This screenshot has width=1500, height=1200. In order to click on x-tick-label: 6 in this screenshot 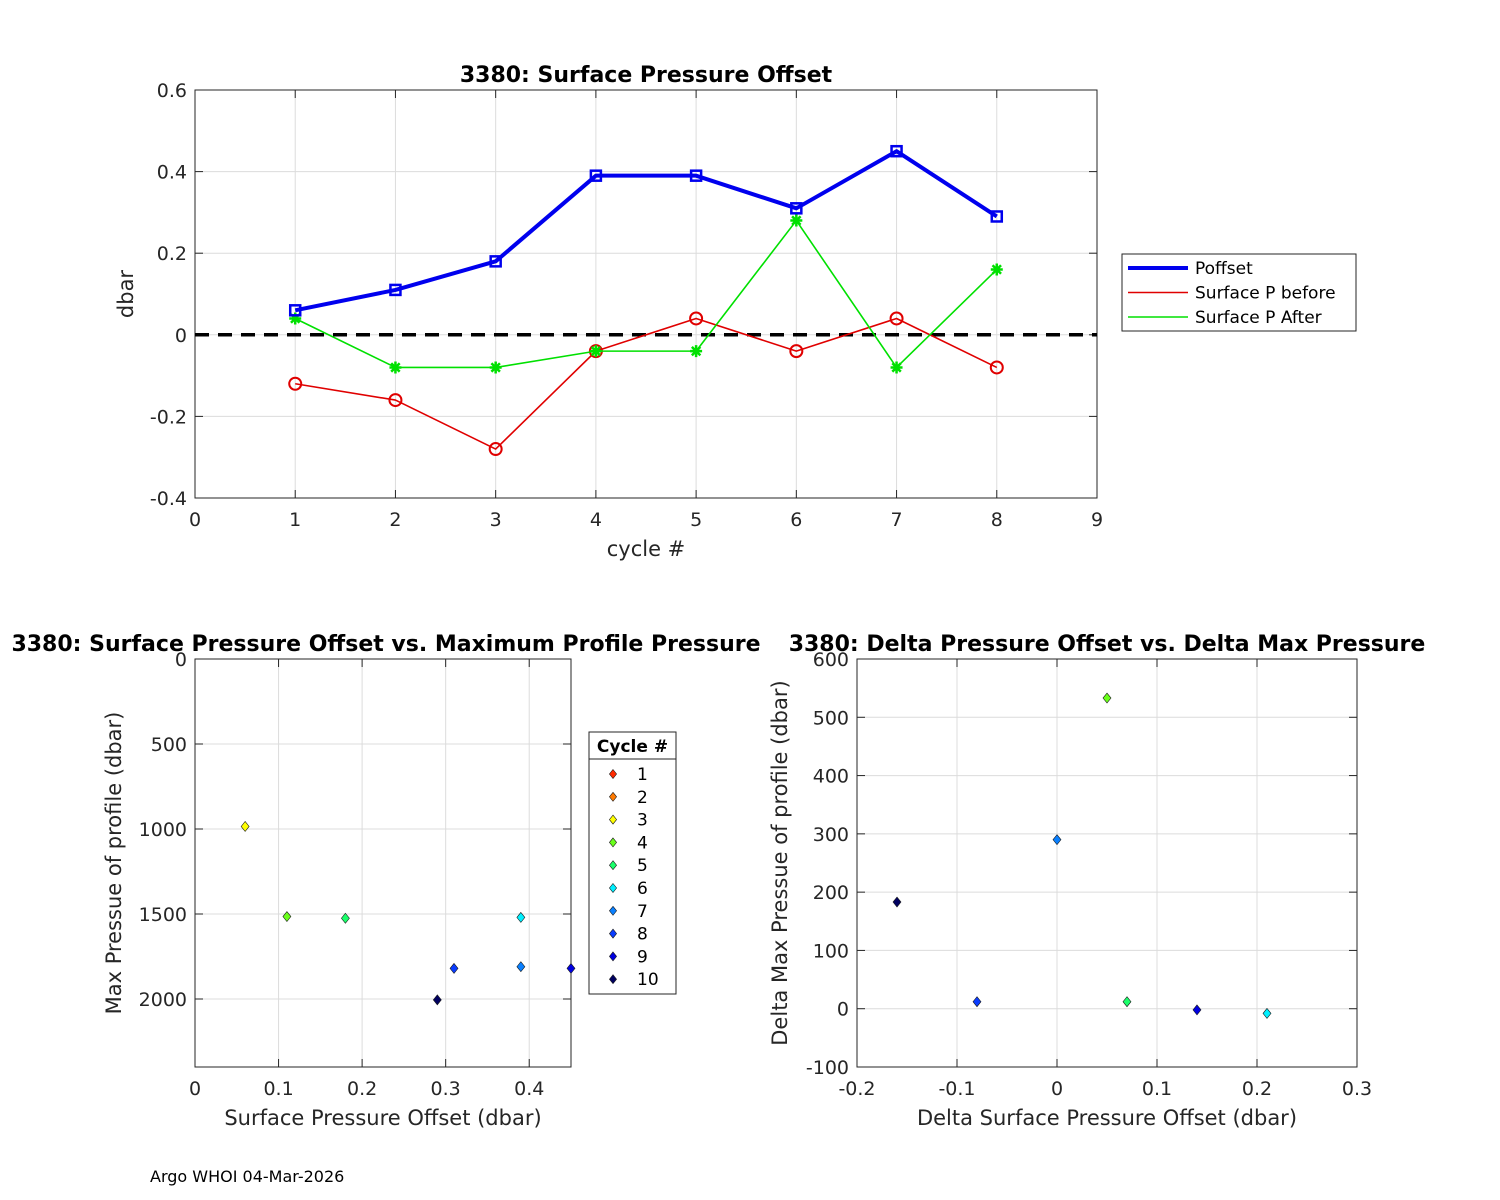, I will do `click(796, 520)`.